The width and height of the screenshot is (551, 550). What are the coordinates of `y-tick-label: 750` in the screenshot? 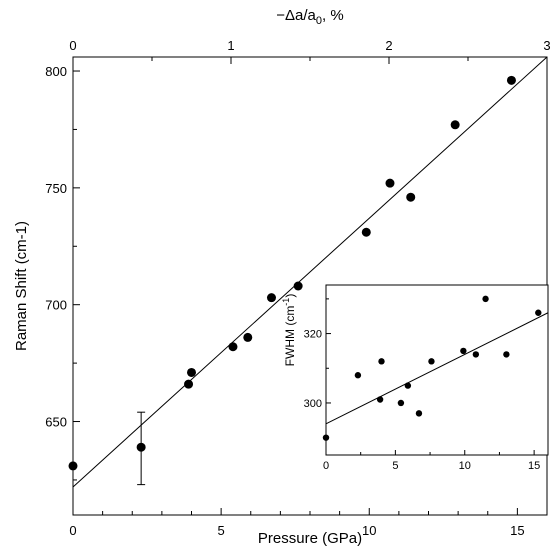 It's located at (56, 188).